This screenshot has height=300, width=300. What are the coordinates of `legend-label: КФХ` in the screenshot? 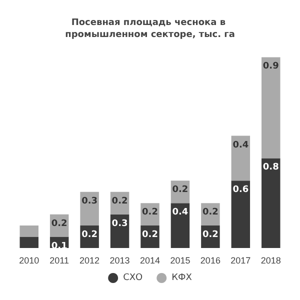 It's located at (182, 278).